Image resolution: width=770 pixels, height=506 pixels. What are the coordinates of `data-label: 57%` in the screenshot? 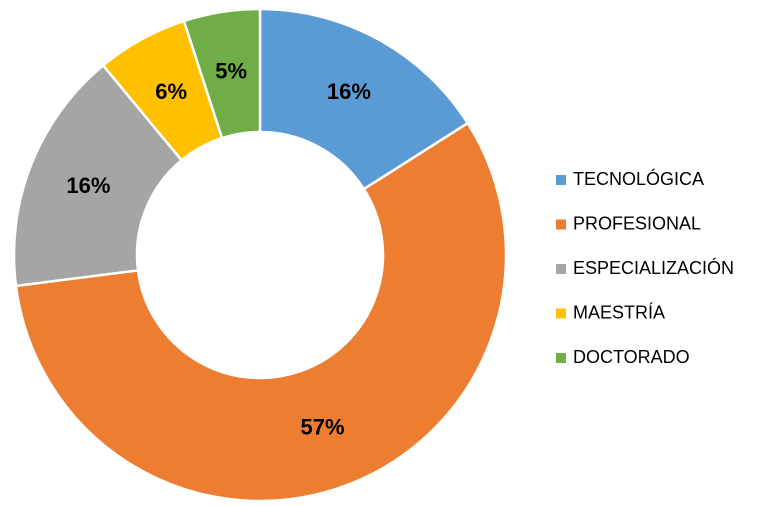 It's located at (322, 426).